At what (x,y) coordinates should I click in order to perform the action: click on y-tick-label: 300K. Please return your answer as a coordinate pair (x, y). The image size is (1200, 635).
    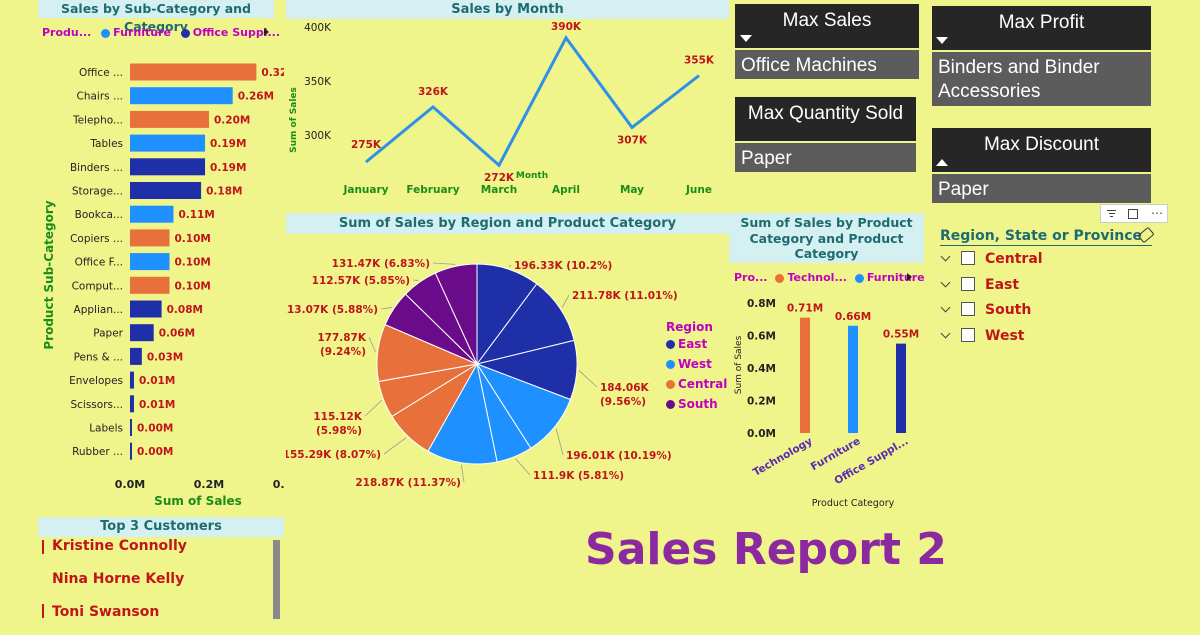
    Looking at the image, I should click on (318, 136).